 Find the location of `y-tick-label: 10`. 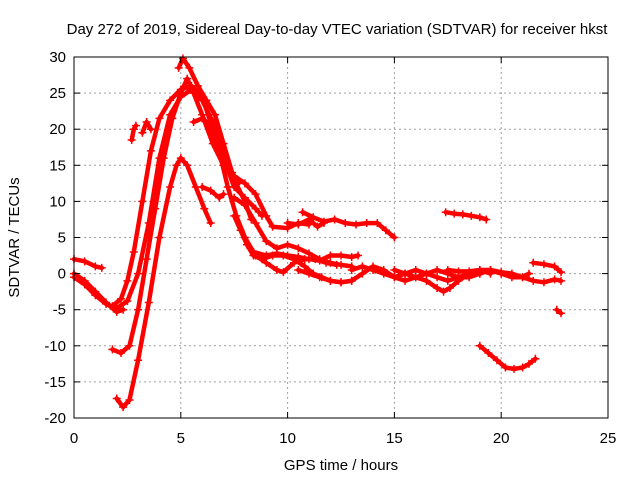

y-tick-label: 10 is located at coordinates (57, 201).